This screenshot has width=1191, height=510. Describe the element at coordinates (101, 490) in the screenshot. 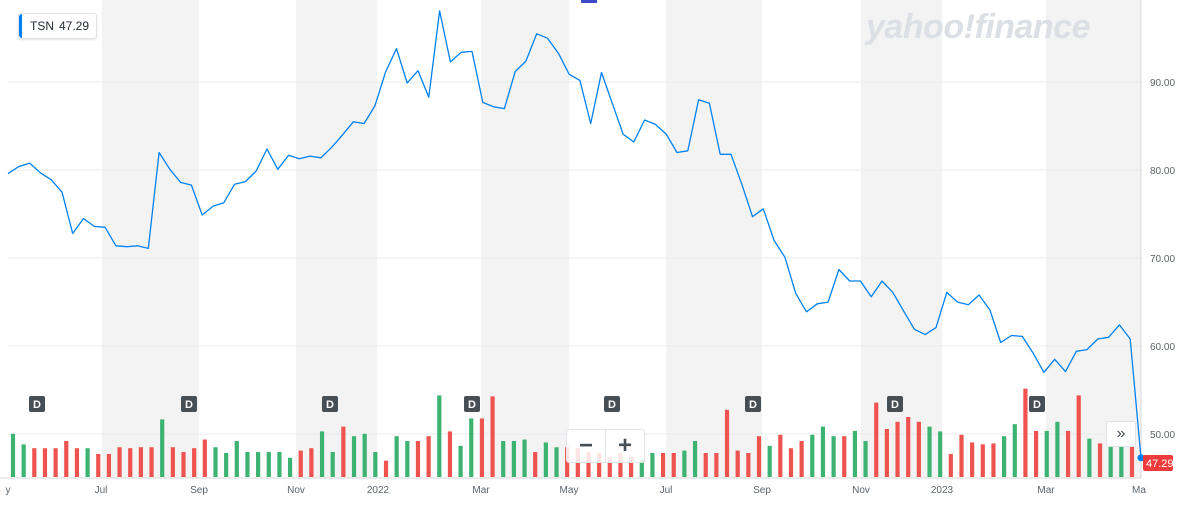

I see `x-tick-label: Jul` at that location.